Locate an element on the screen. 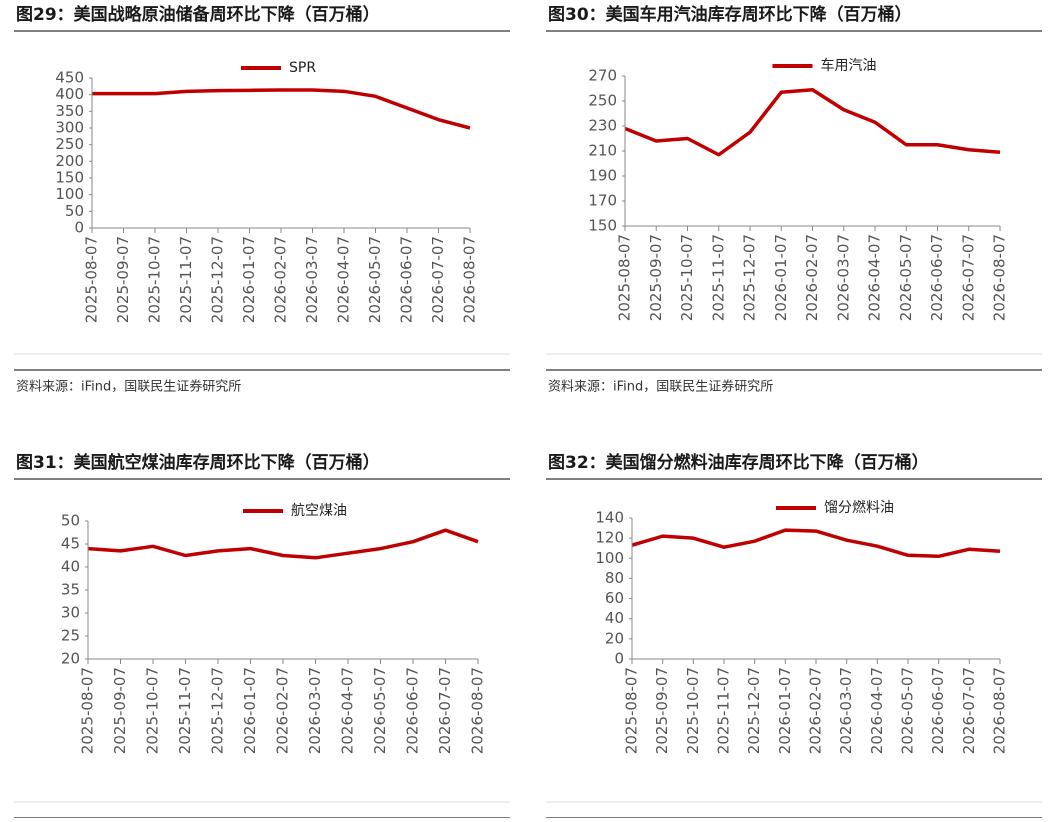 The image size is (1049, 822). chart-title: 图30：美国车用汽油库存周环比下降（百万桶） is located at coordinates (730, 14).